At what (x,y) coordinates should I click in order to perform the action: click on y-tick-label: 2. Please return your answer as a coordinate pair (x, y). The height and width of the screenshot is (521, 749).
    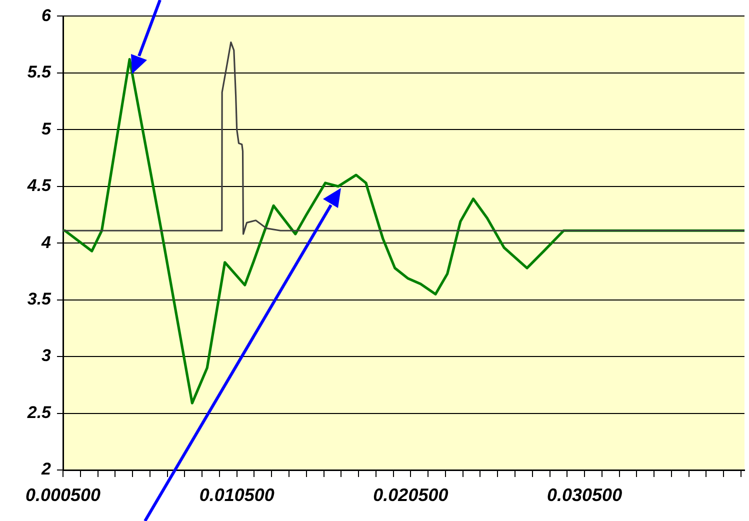
    Looking at the image, I should click on (46, 469).